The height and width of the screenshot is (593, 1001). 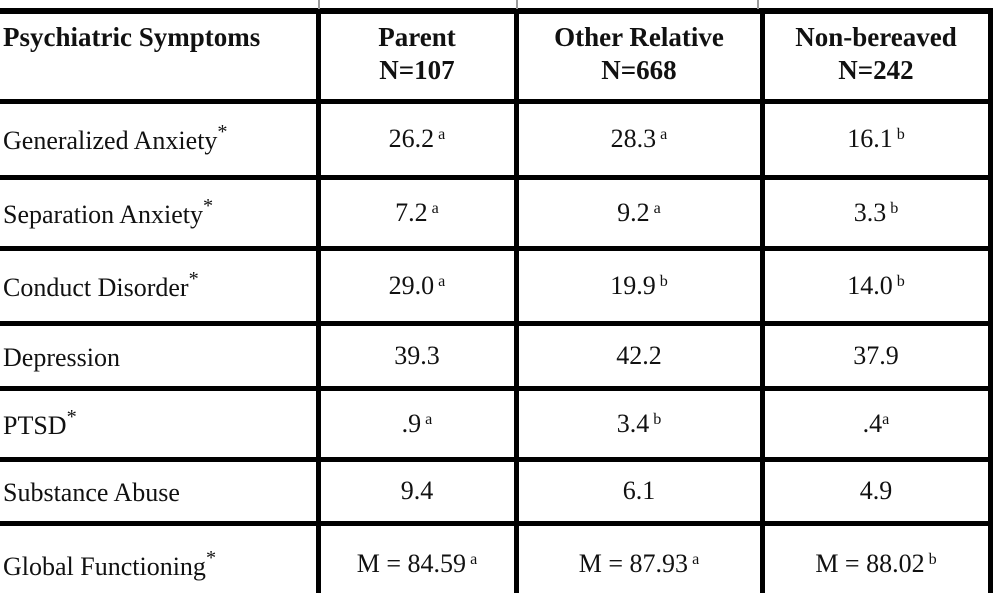 I want to click on value-text: .4, so click(x=872, y=423).